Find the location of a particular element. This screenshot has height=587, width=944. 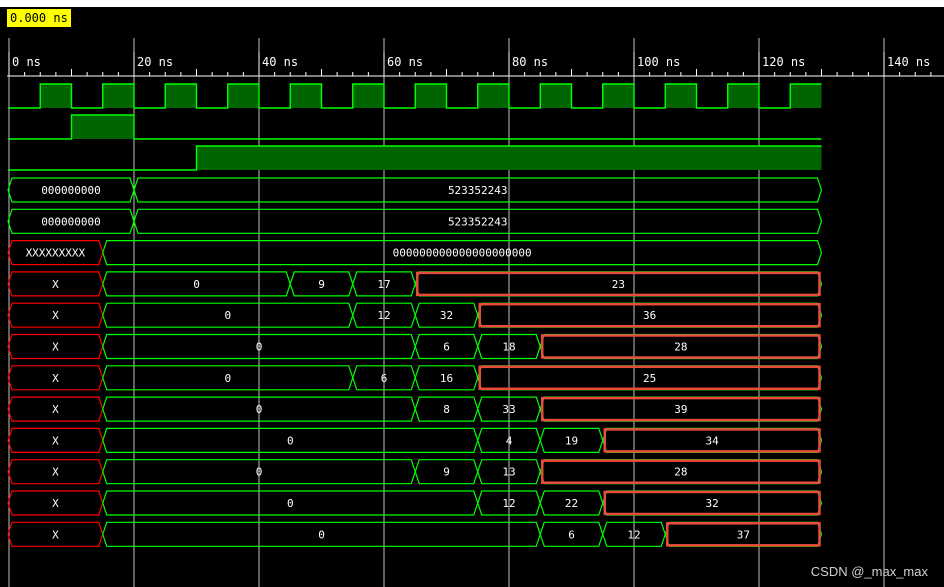

bus-value-label: 4 is located at coordinates (509, 440).